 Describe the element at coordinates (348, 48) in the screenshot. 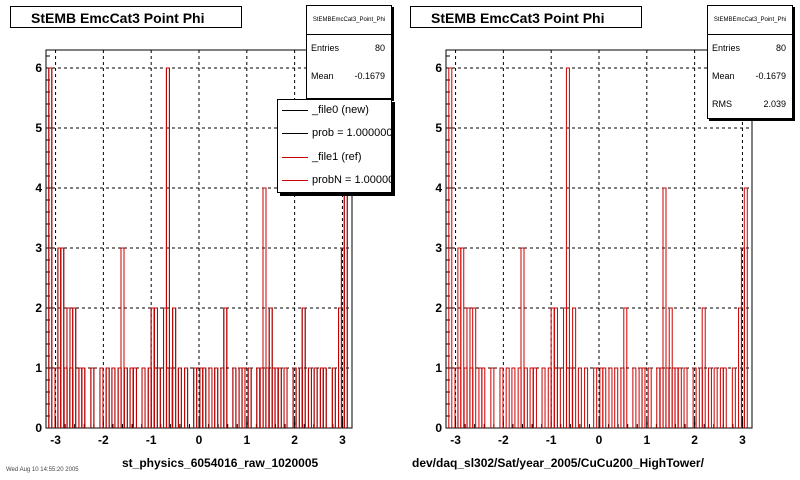

I see `stats-left-entries-row: Entries 80` at that location.